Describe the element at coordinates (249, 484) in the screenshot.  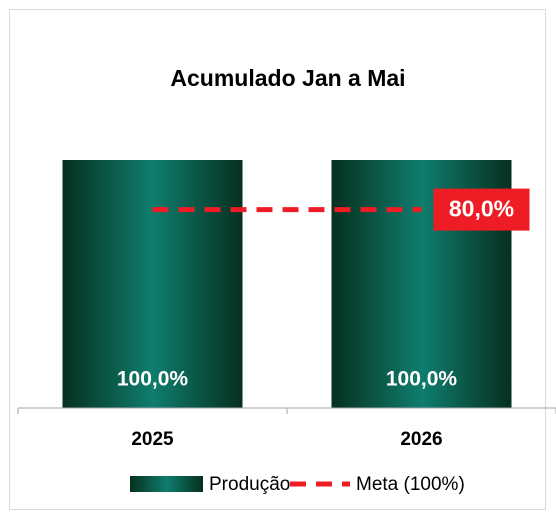
I see `legend-label: Produção` at that location.